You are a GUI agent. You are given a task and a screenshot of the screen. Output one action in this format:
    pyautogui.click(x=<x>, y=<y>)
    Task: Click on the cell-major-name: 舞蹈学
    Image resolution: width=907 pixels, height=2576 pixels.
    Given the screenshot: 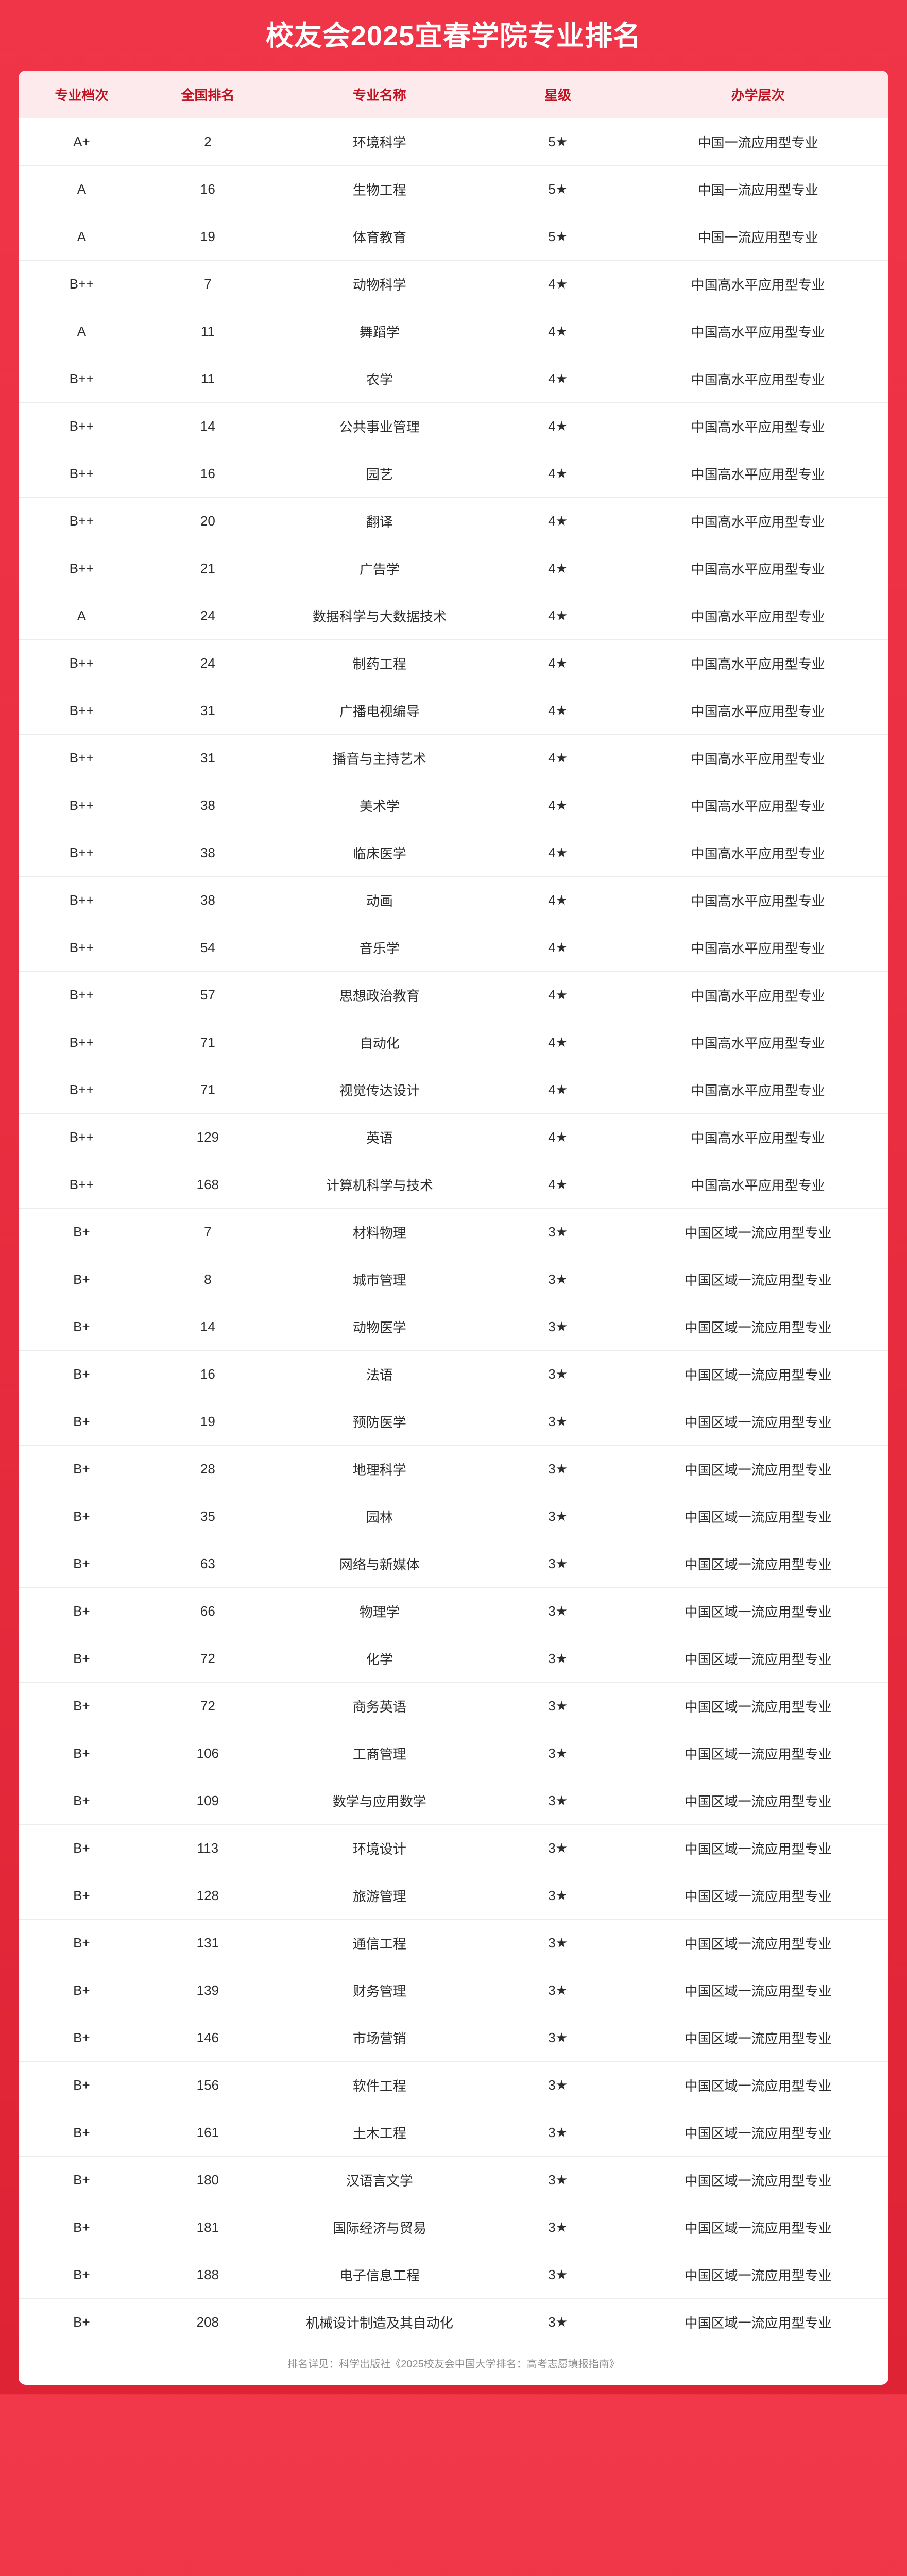 What is the action you would take?
    pyautogui.click(x=379, y=331)
    